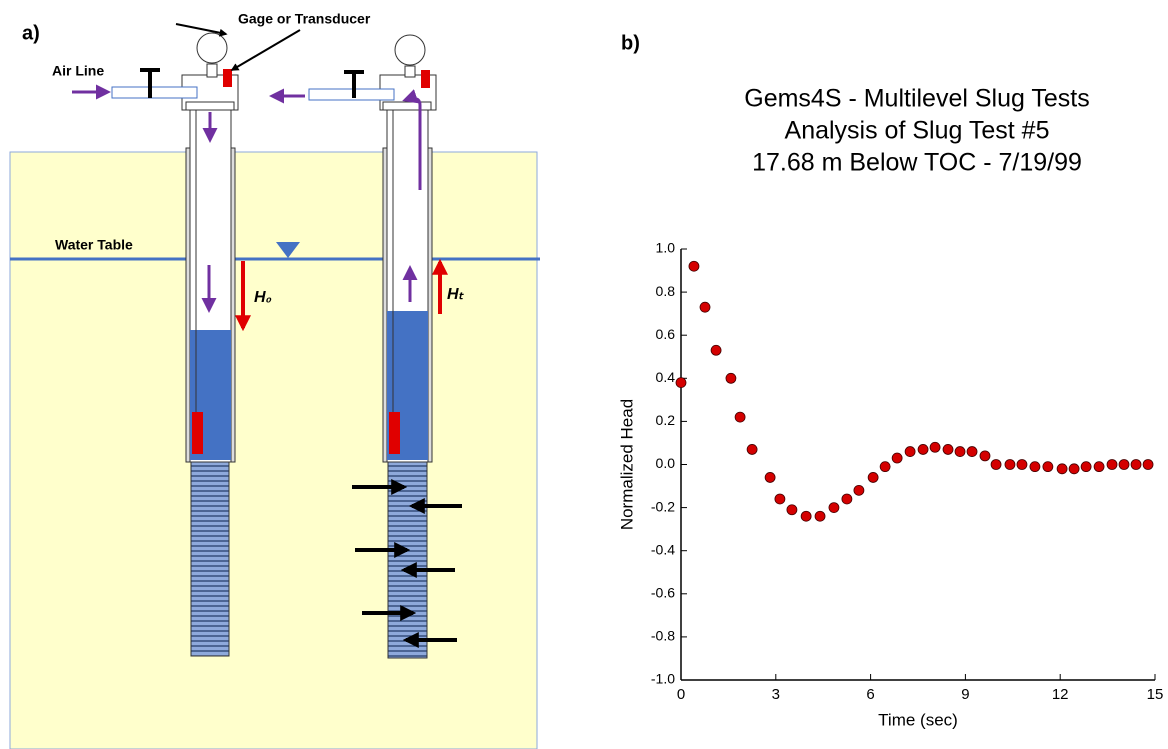 The height and width of the screenshot is (749, 1168). I want to click on x-tick-label: 15, so click(1155, 694).